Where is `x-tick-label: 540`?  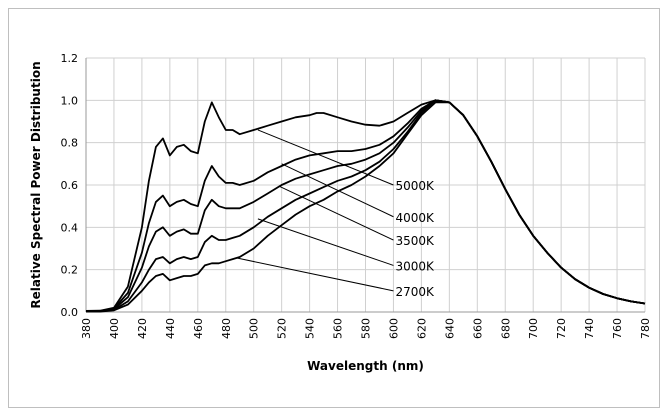 x-tick-label: 540 is located at coordinates (310, 328).